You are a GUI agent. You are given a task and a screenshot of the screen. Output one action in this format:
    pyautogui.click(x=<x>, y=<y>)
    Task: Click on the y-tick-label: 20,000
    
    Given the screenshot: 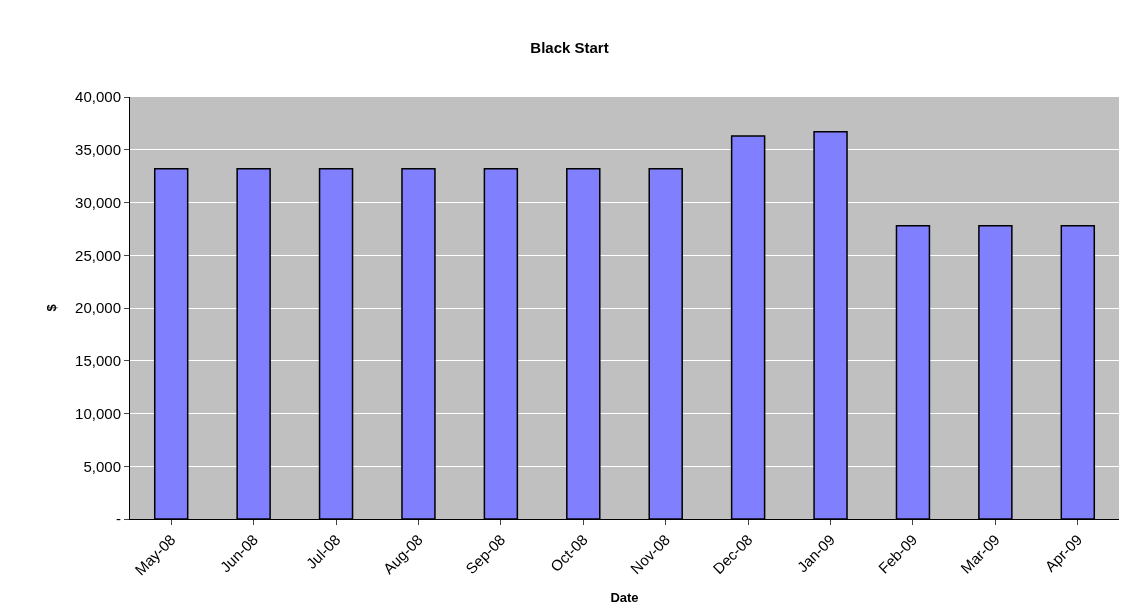 What is the action you would take?
    pyautogui.click(x=98, y=308)
    